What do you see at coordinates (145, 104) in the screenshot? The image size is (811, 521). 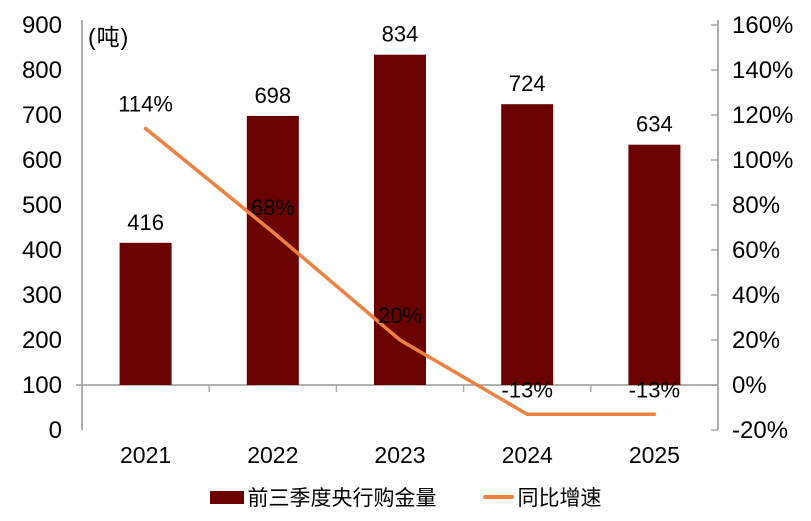 I see `line-value-label: 114%` at bounding box center [145, 104].